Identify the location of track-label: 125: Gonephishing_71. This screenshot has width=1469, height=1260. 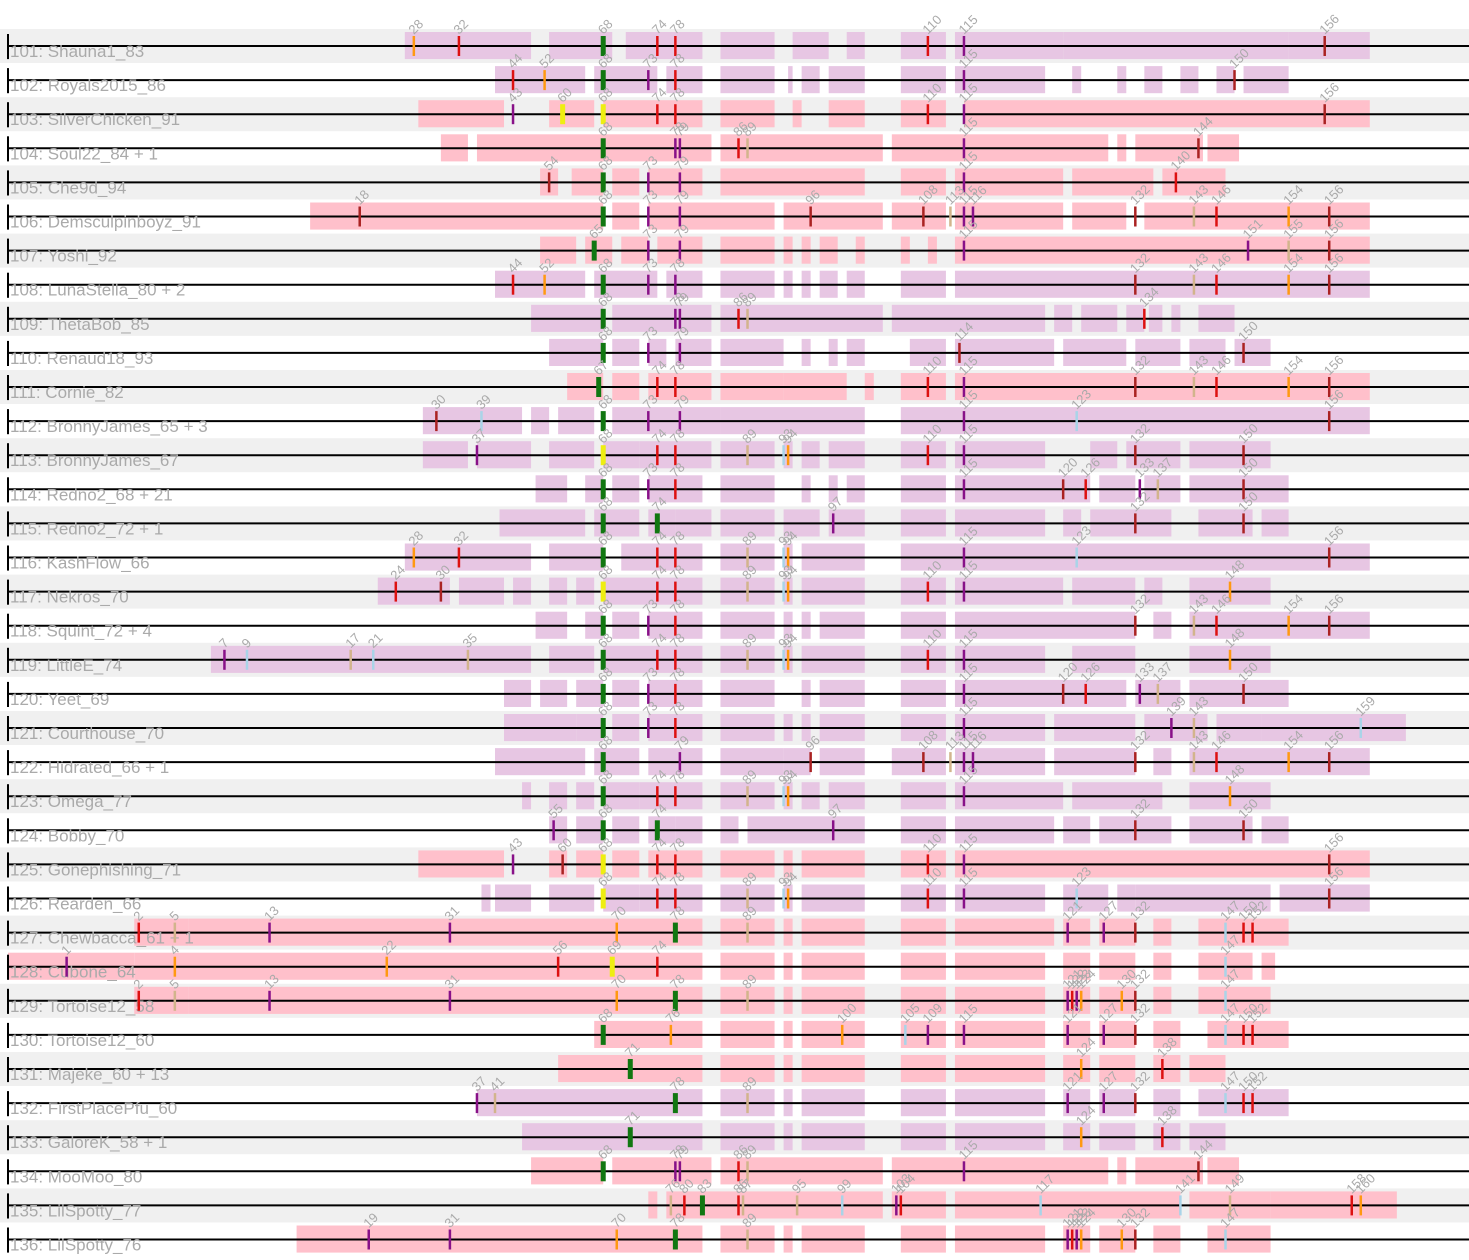
(95, 869).